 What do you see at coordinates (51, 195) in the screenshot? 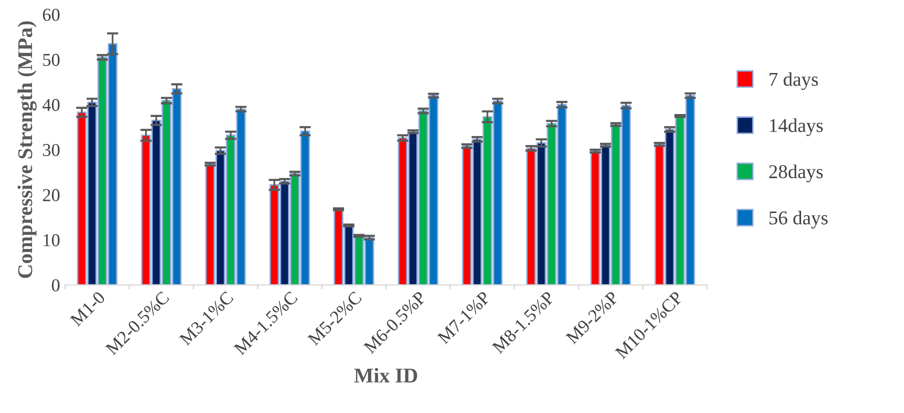
I see `y-tick-label: 20` at bounding box center [51, 195].